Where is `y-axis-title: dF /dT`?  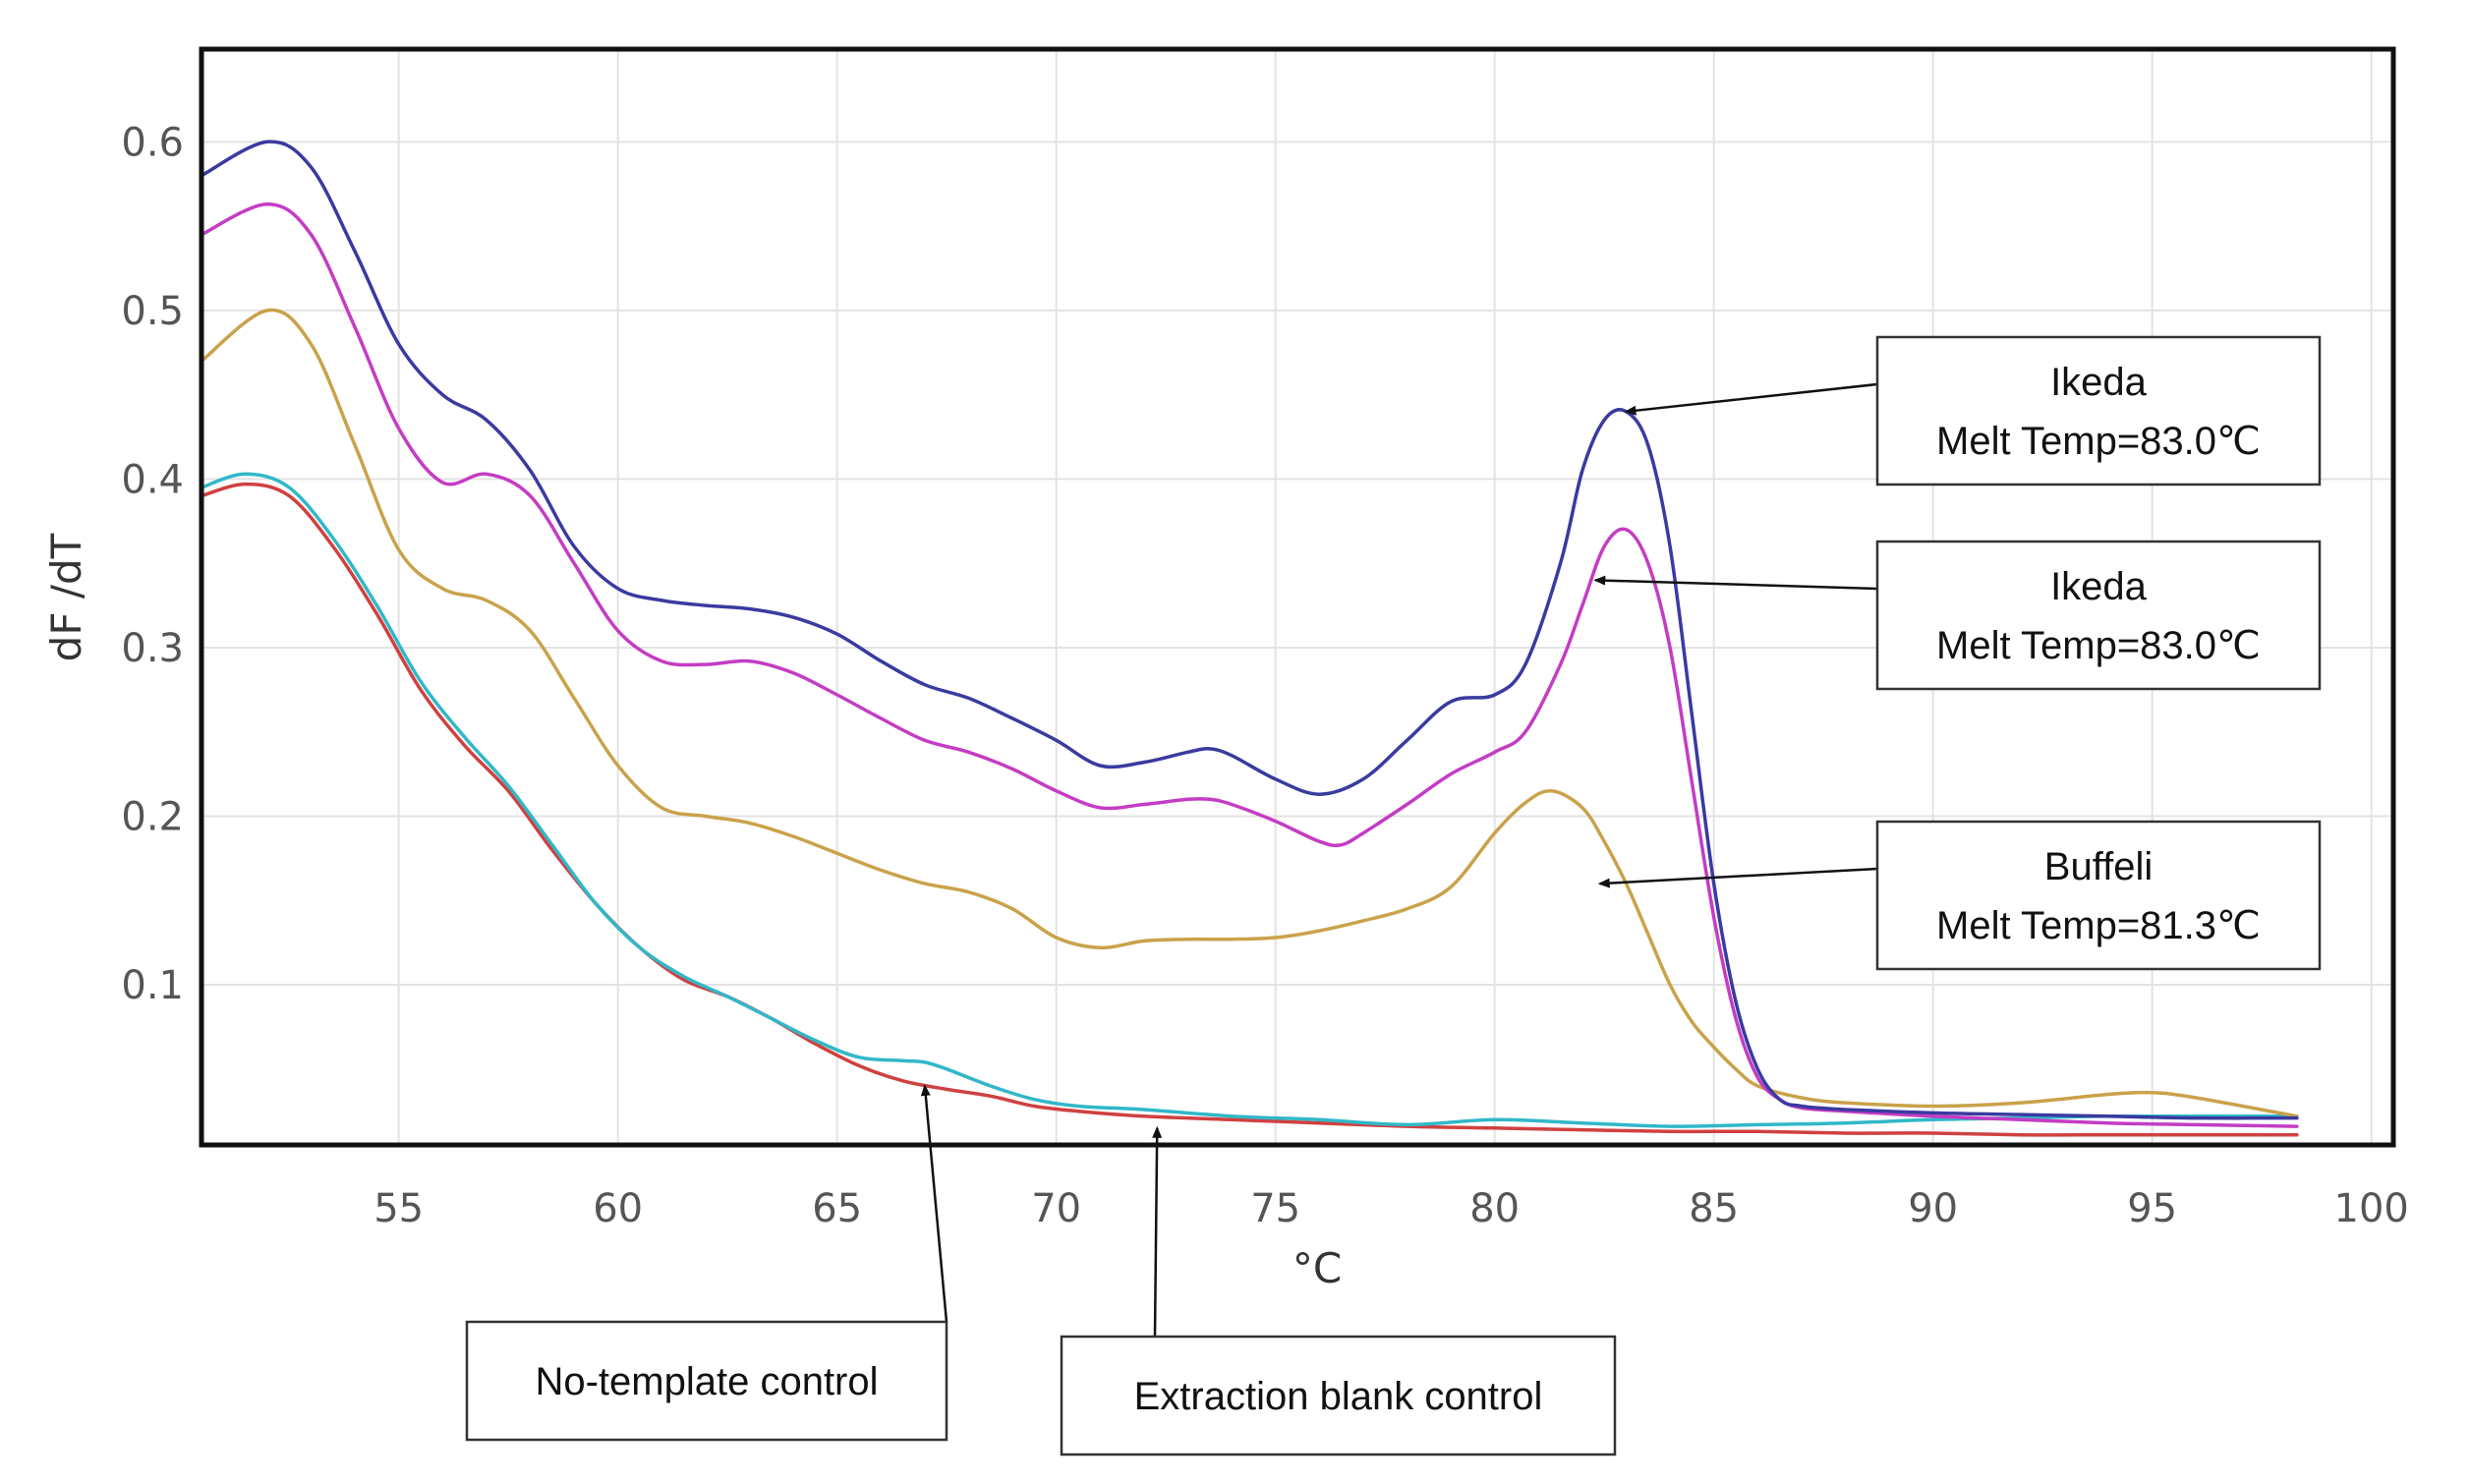
y-axis-title: dF /dT is located at coordinates (66, 597).